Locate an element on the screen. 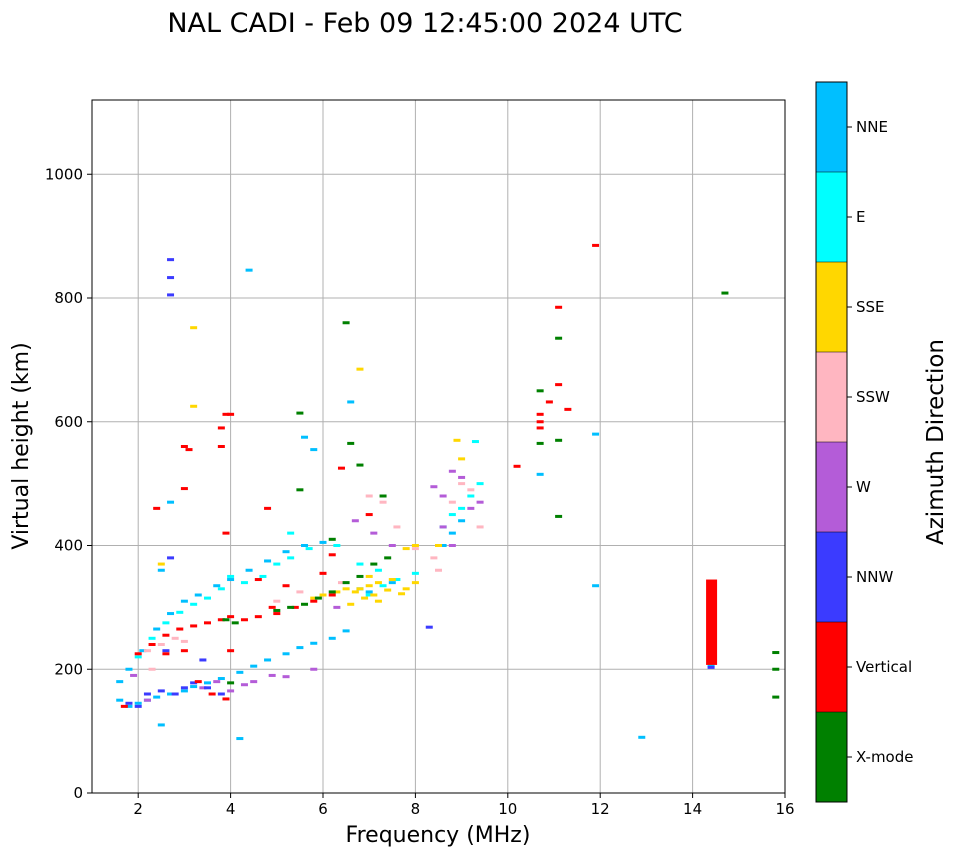 This screenshot has width=958, height=857. colorbar-tick-label: E is located at coordinates (860, 217).